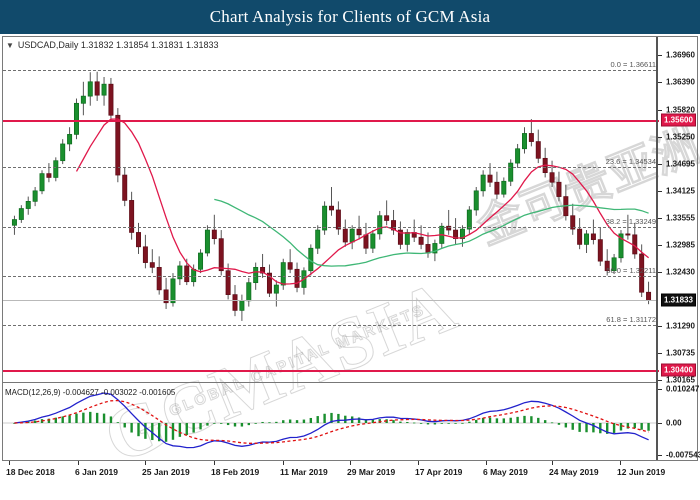  I want to click on price-highlight-label: 1.30400, so click(678, 370).